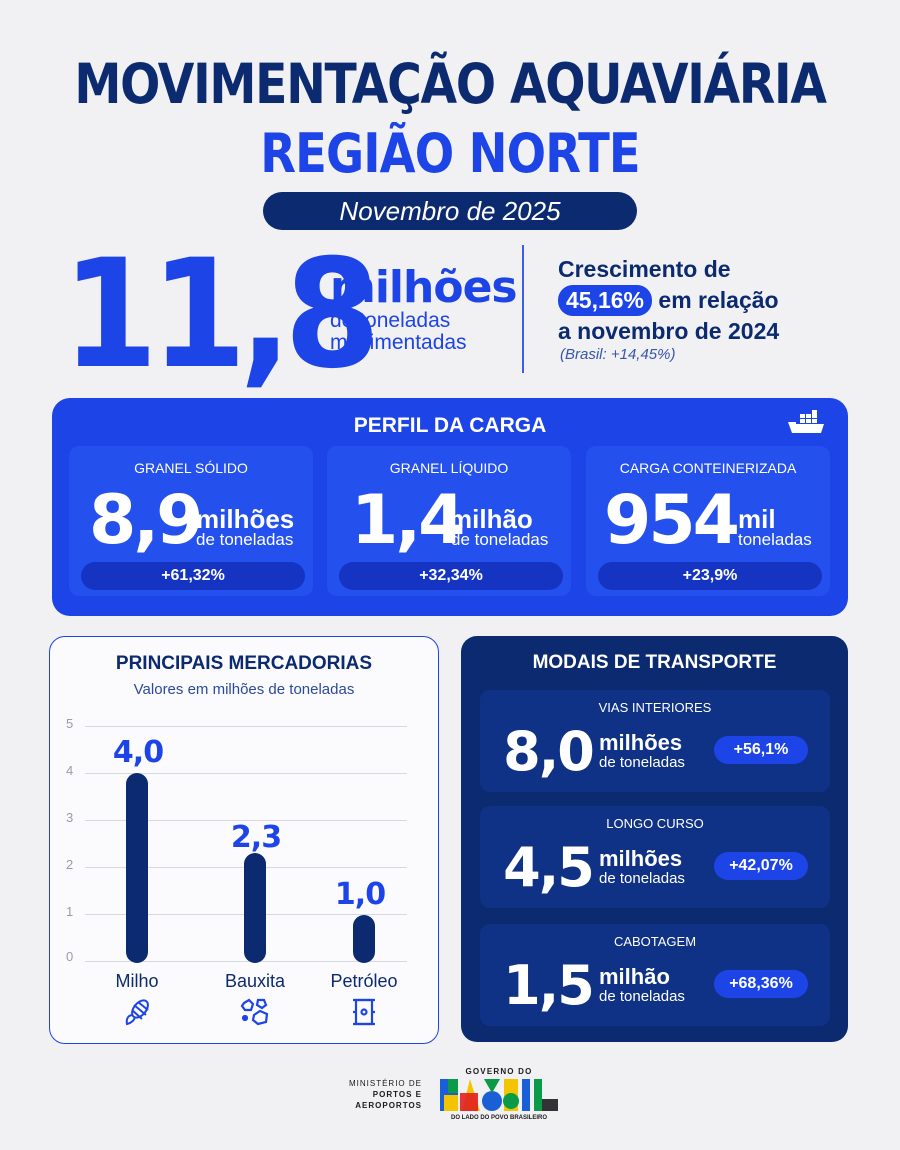 The height and width of the screenshot is (1150, 900). What do you see at coordinates (450, 153) in the screenshot?
I see `region-title: REGIÃO NORTE` at bounding box center [450, 153].